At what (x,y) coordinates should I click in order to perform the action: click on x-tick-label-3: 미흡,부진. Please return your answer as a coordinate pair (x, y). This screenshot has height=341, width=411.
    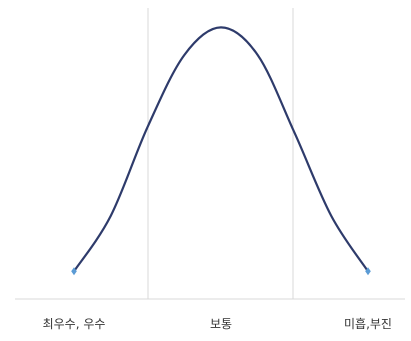
    Looking at the image, I should click on (368, 324).